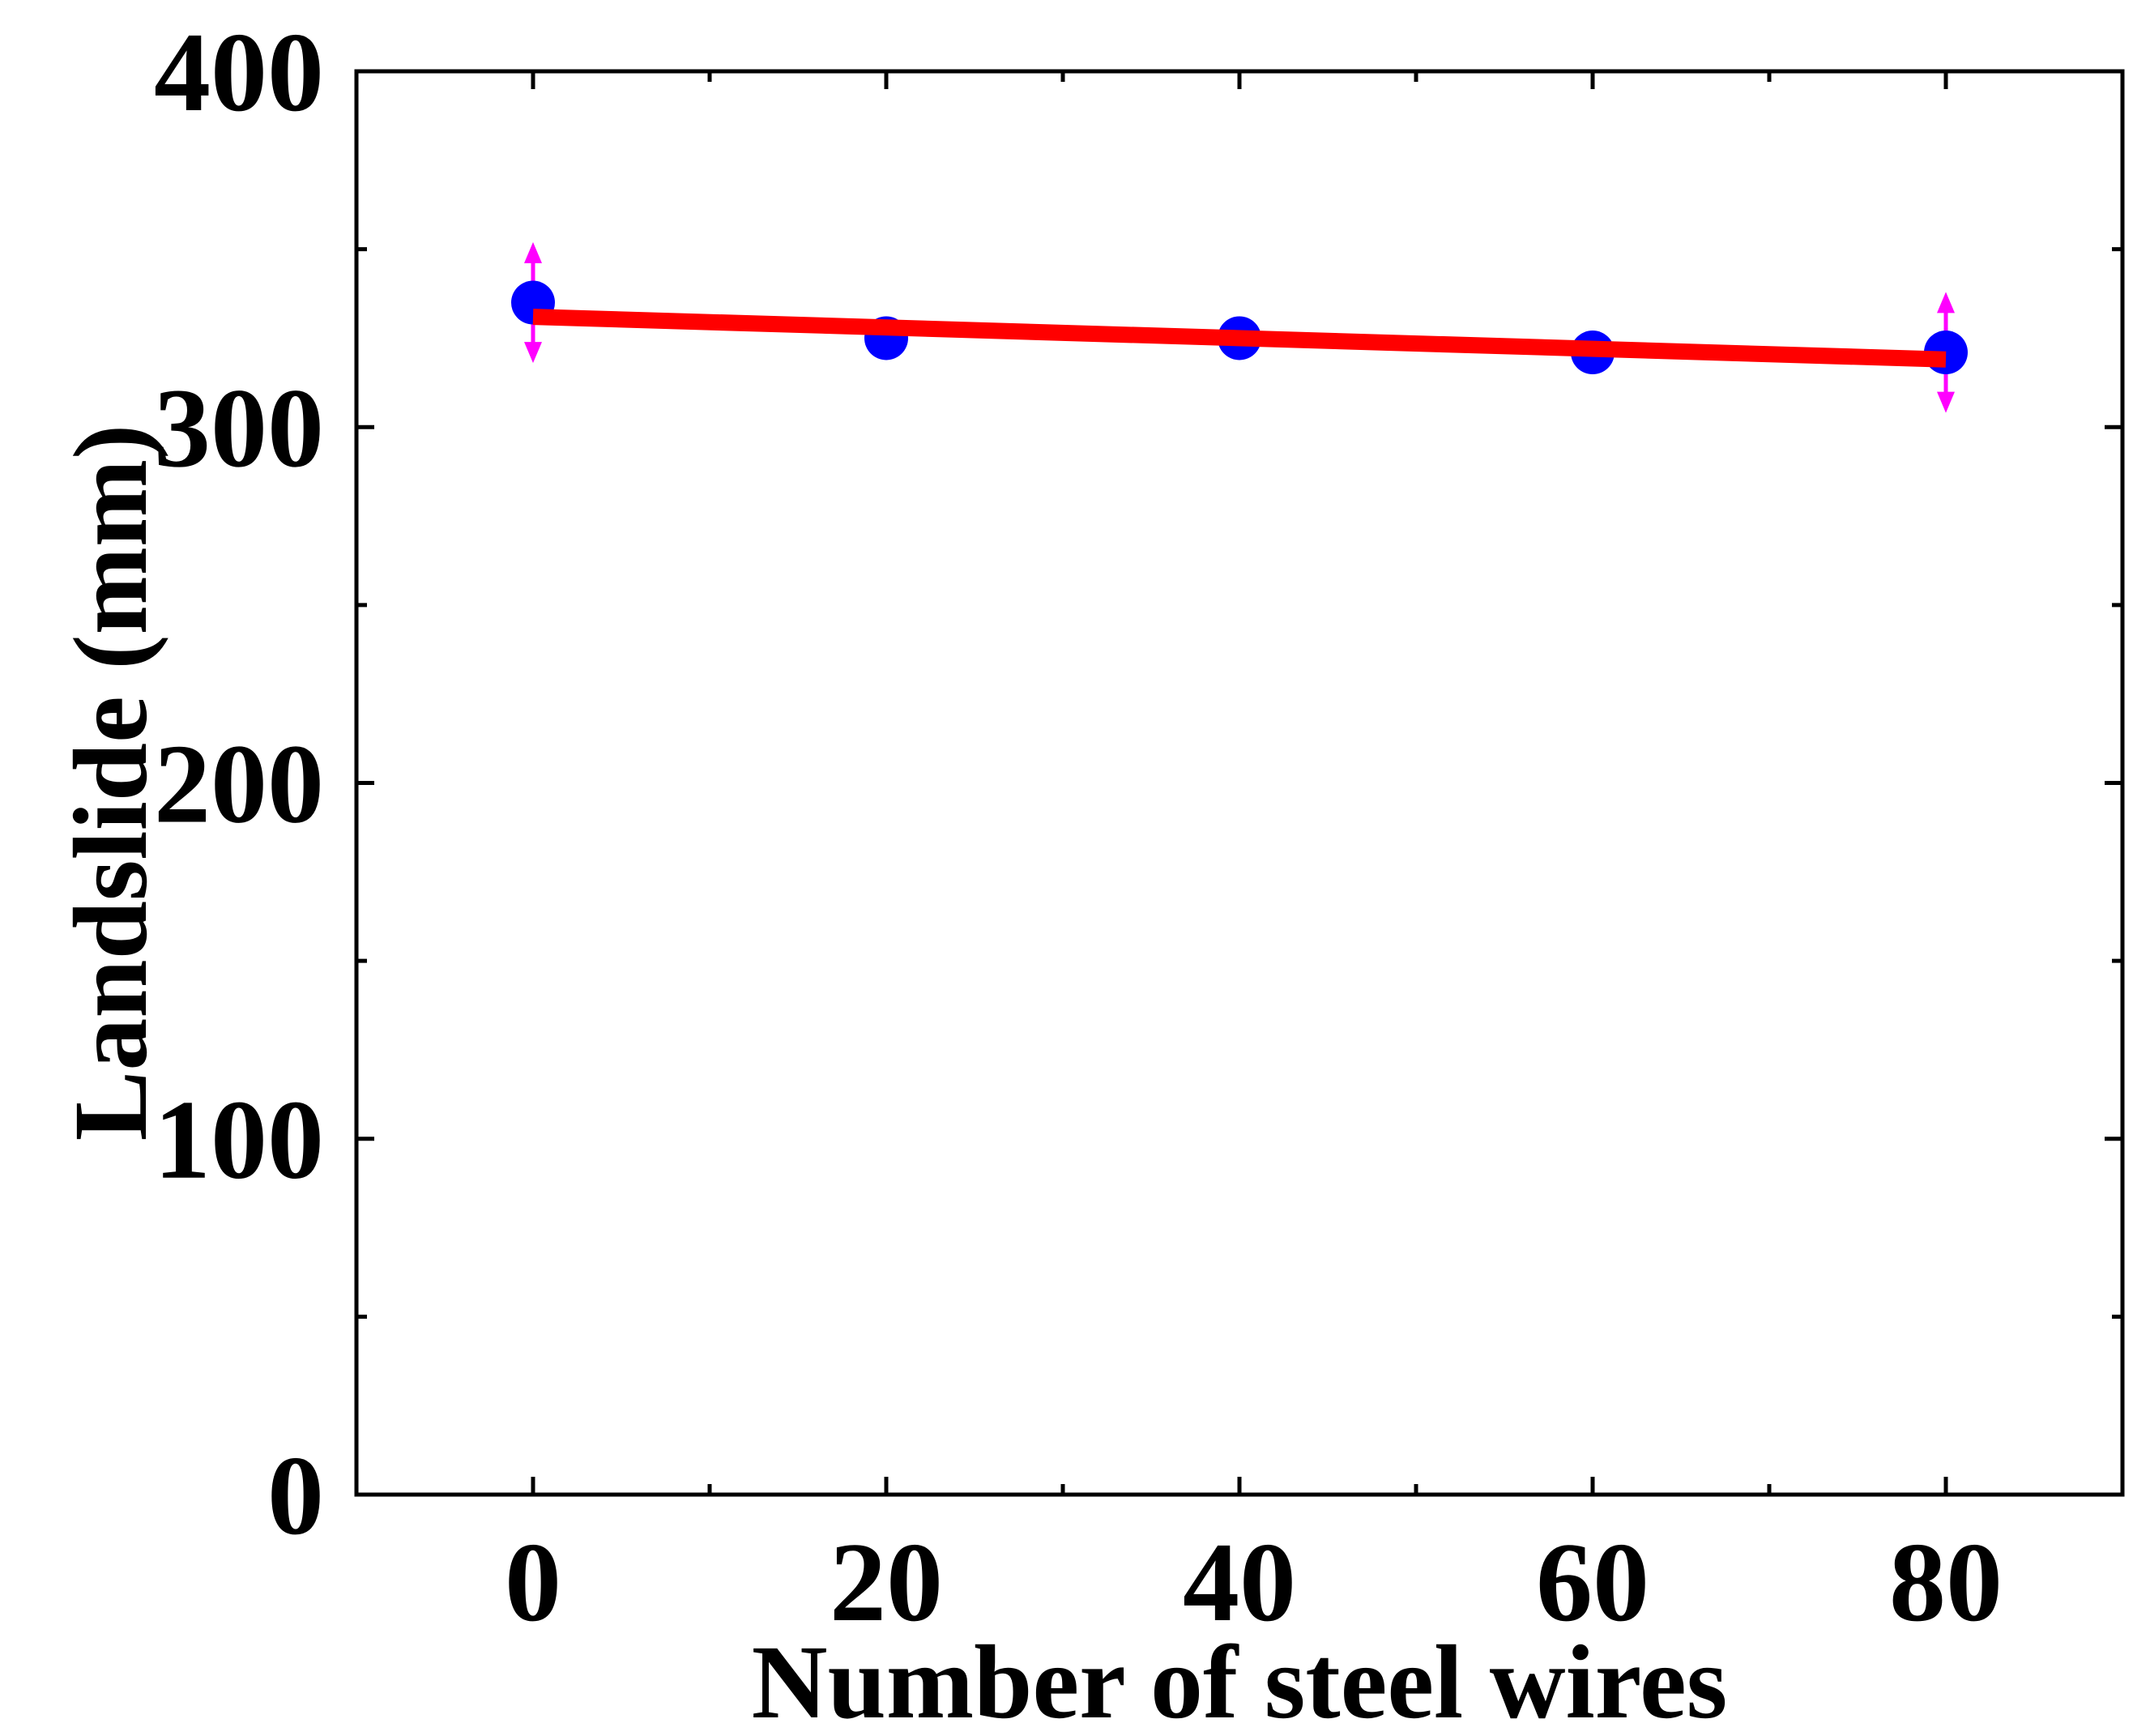  What do you see at coordinates (239, 72) in the screenshot?
I see `y-tick-label: 400` at bounding box center [239, 72].